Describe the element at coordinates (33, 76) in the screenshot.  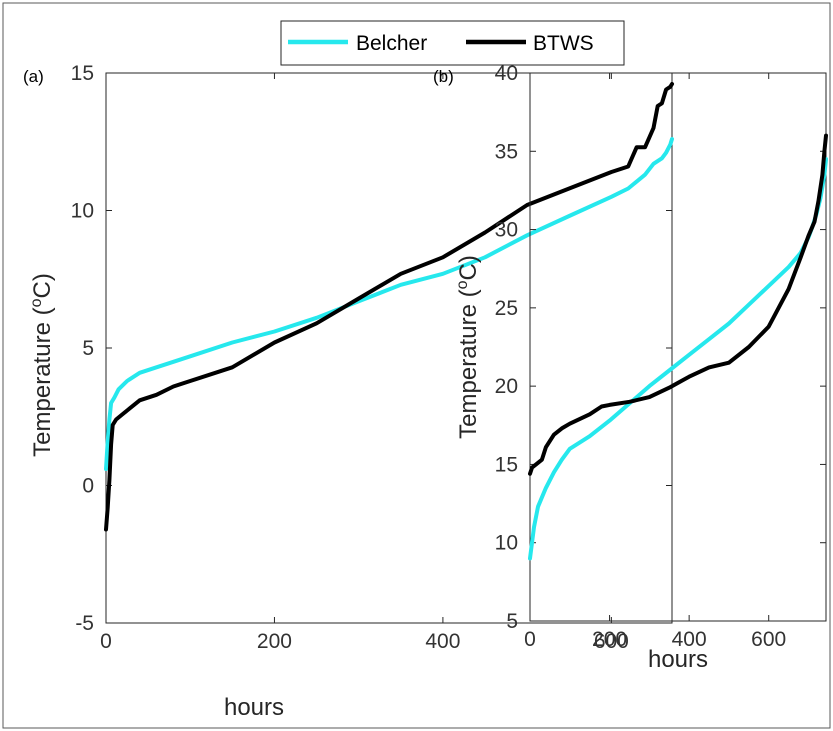
I see `panel-a-label: (a)` at that location.